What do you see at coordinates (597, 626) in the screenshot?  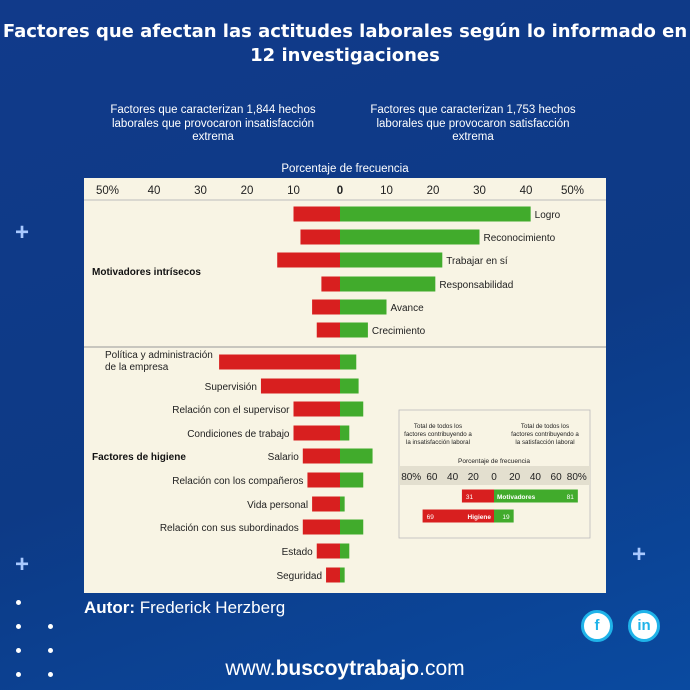 I see `facebook-icon: f` at bounding box center [597, 626].